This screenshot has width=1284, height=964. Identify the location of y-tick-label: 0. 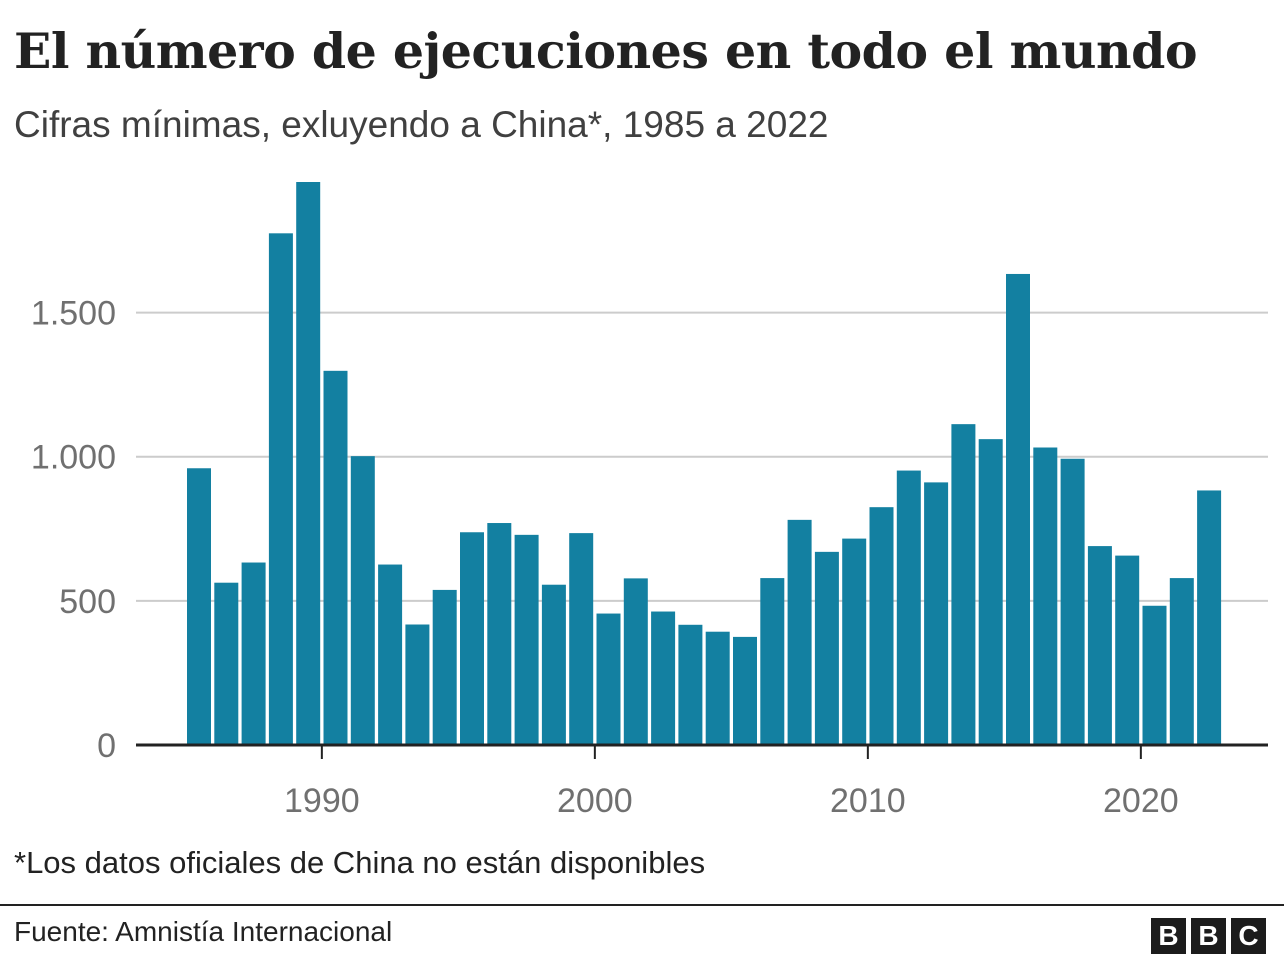
(106, 746).